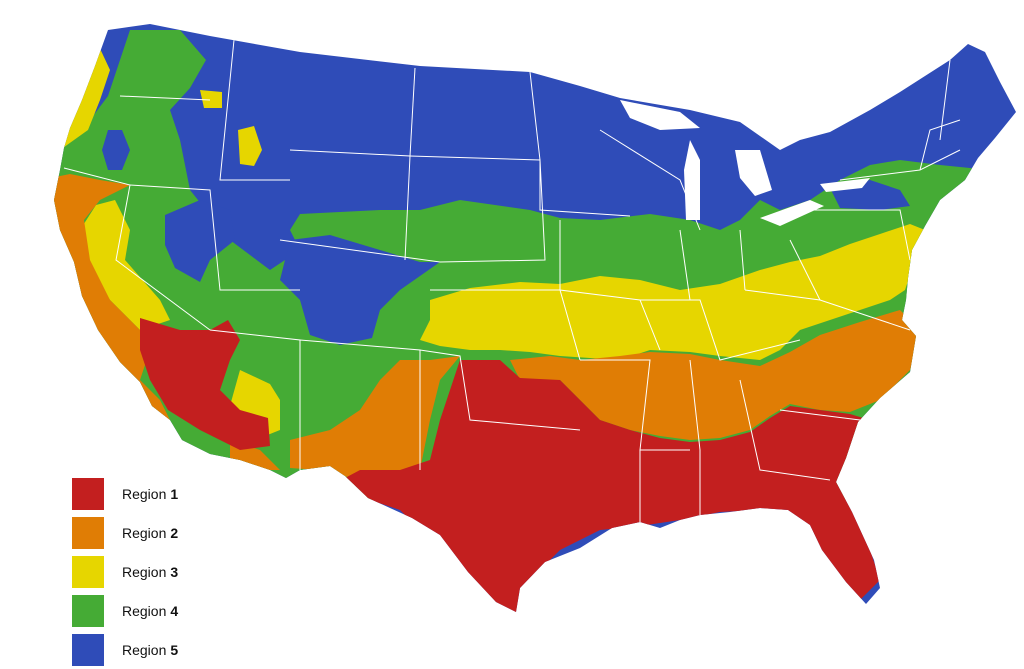 The width and height of the screenshot is (1024, 669). I want to click on legend-label-region-3: Region 3, so click(150, 572).